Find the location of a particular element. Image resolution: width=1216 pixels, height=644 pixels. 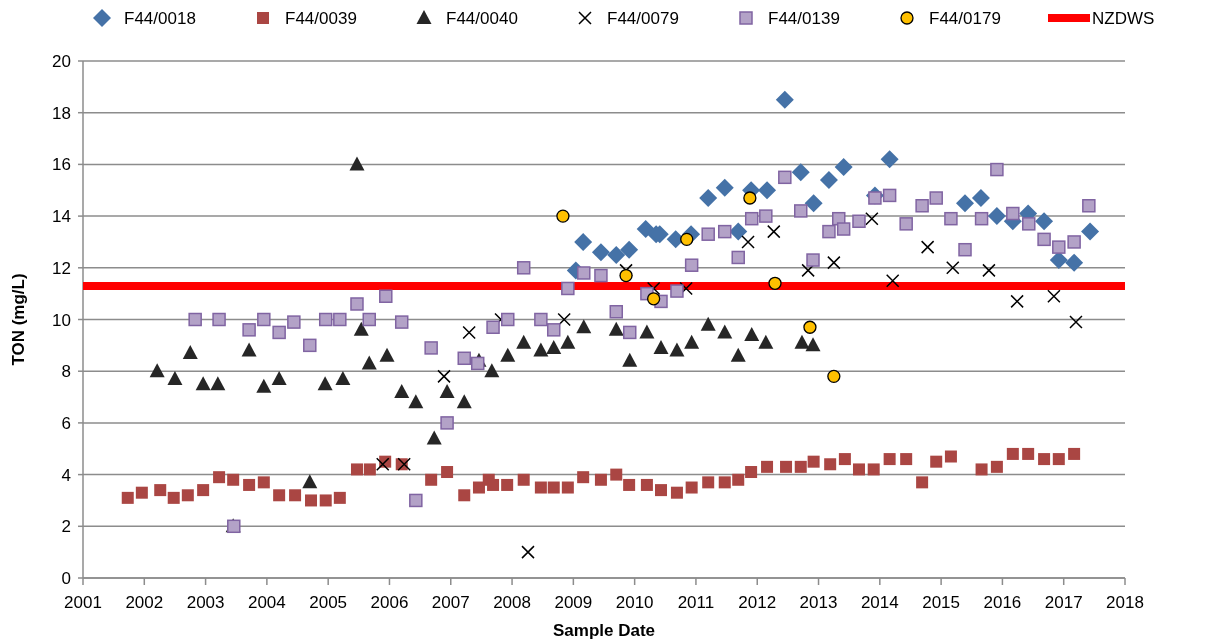

x-tick-label: 2009 is located at coordinates (573, 602).